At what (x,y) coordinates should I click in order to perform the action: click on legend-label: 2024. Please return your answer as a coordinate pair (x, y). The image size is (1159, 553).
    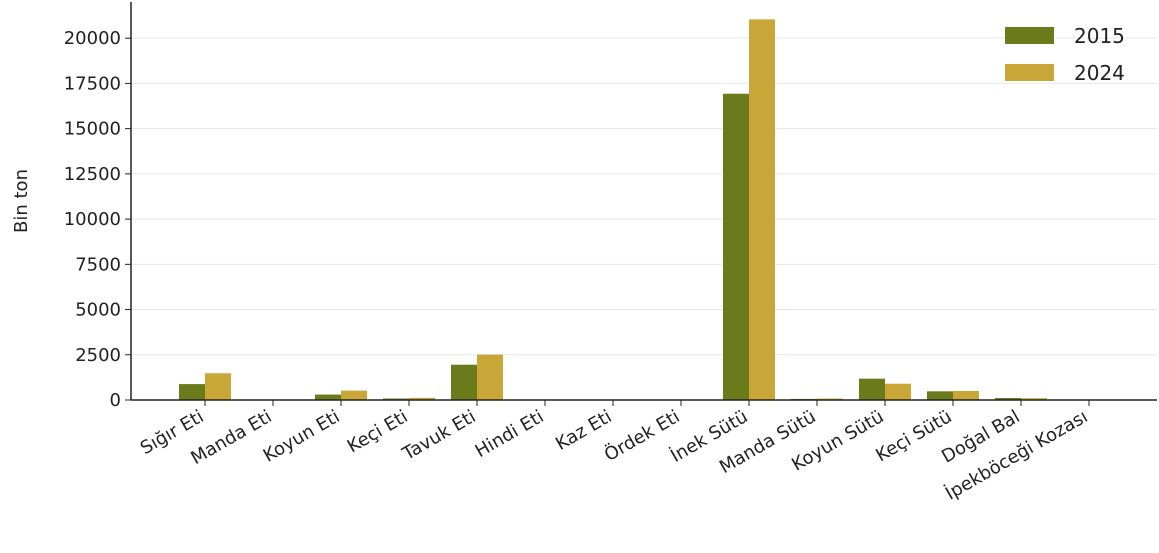
    Looking at the image, I should click on (1099, 73).